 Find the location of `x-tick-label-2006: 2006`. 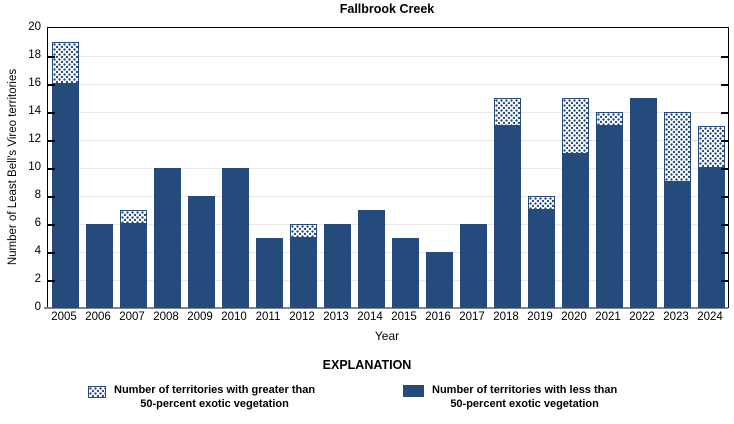

x-tick-label-2006: 2006 is located at coordinates (98, 317).